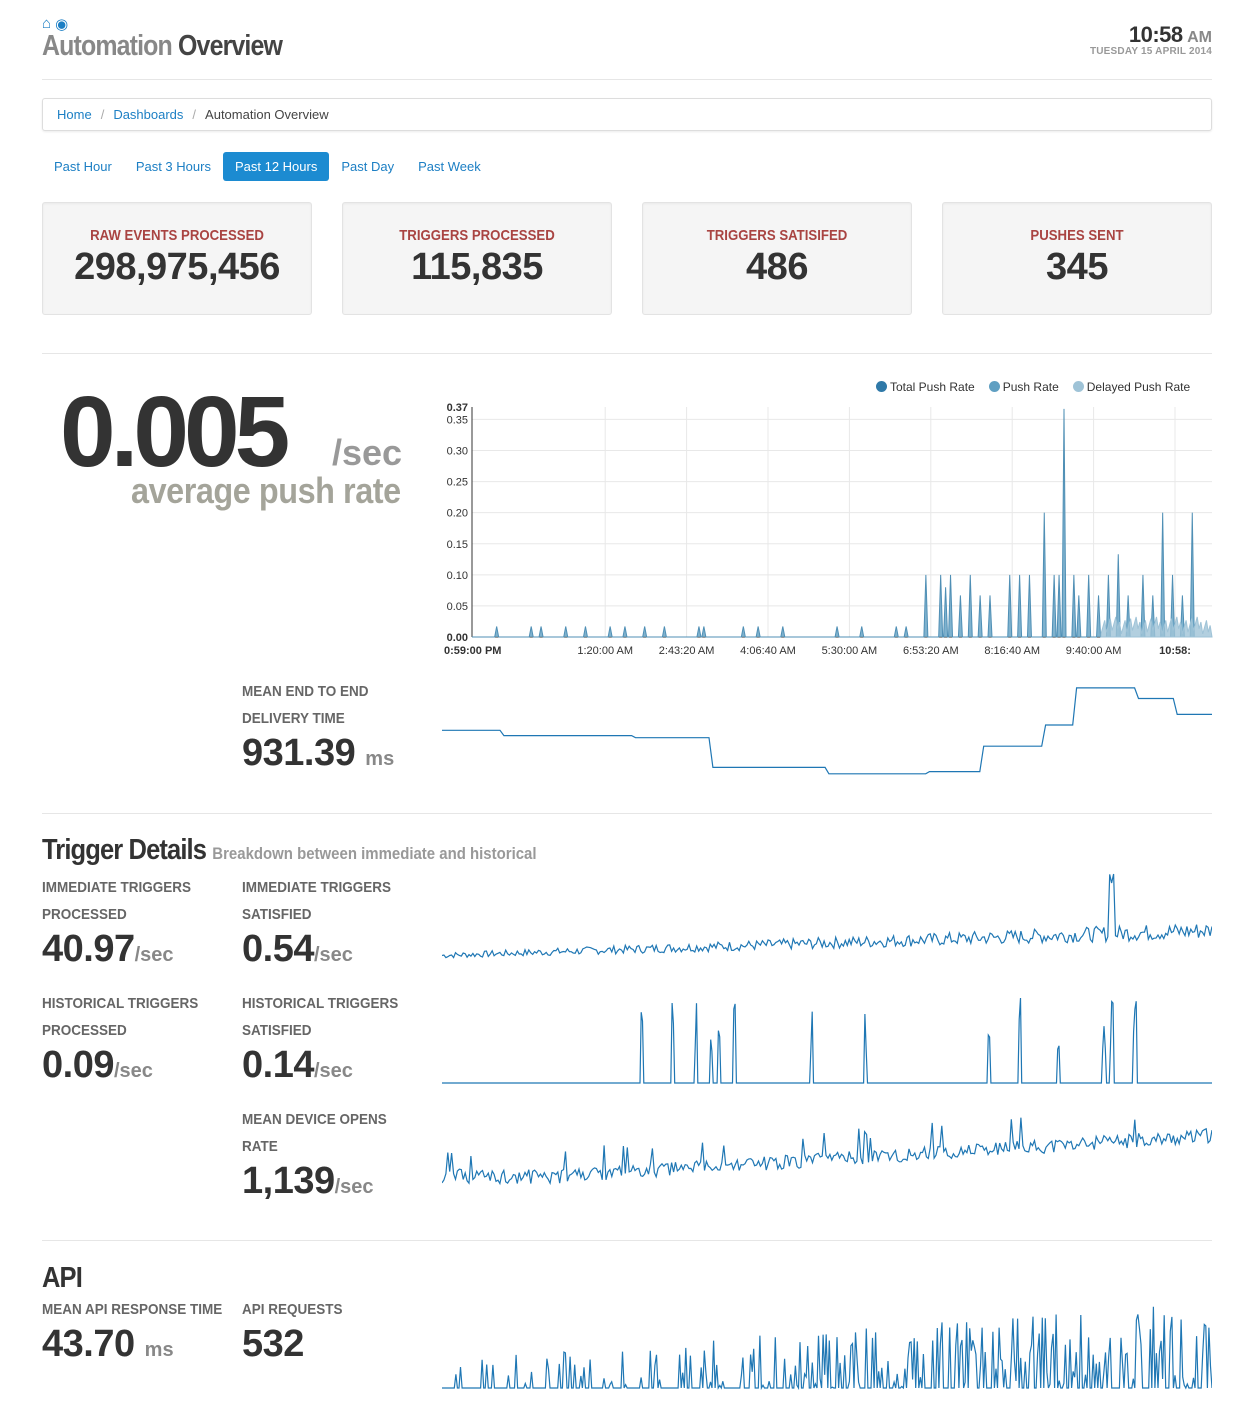  Describe the element at coordinates (47, 23) in the screenshot. I see `home-icon: ⌂` at that location.